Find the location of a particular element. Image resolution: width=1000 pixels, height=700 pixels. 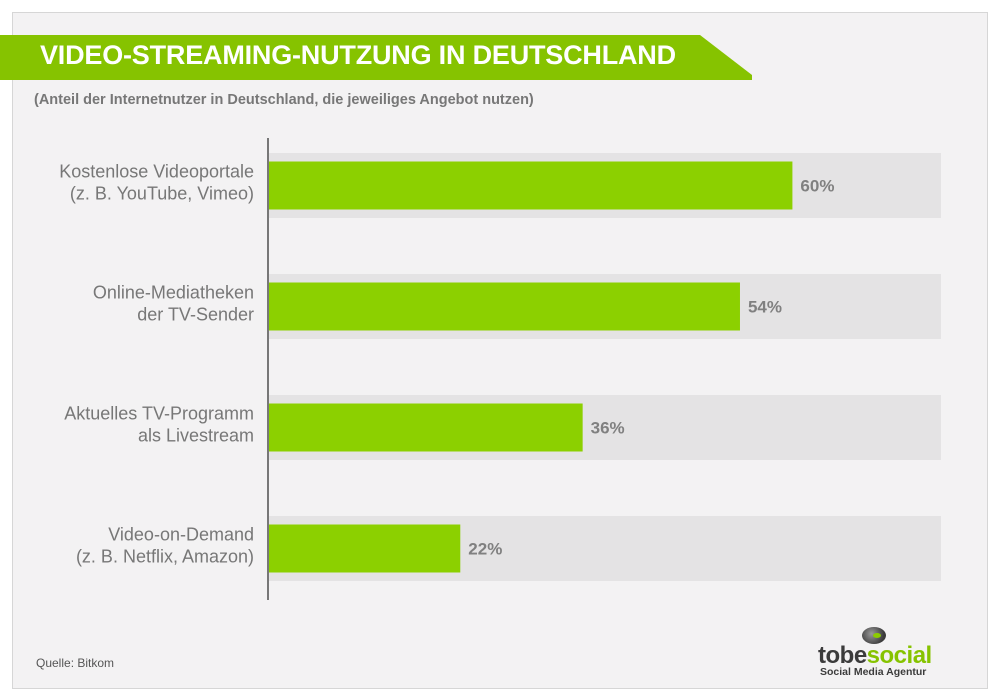

tobesocial-logo: tobesocial Social Media Agentur is located at coordinates (877, 652).